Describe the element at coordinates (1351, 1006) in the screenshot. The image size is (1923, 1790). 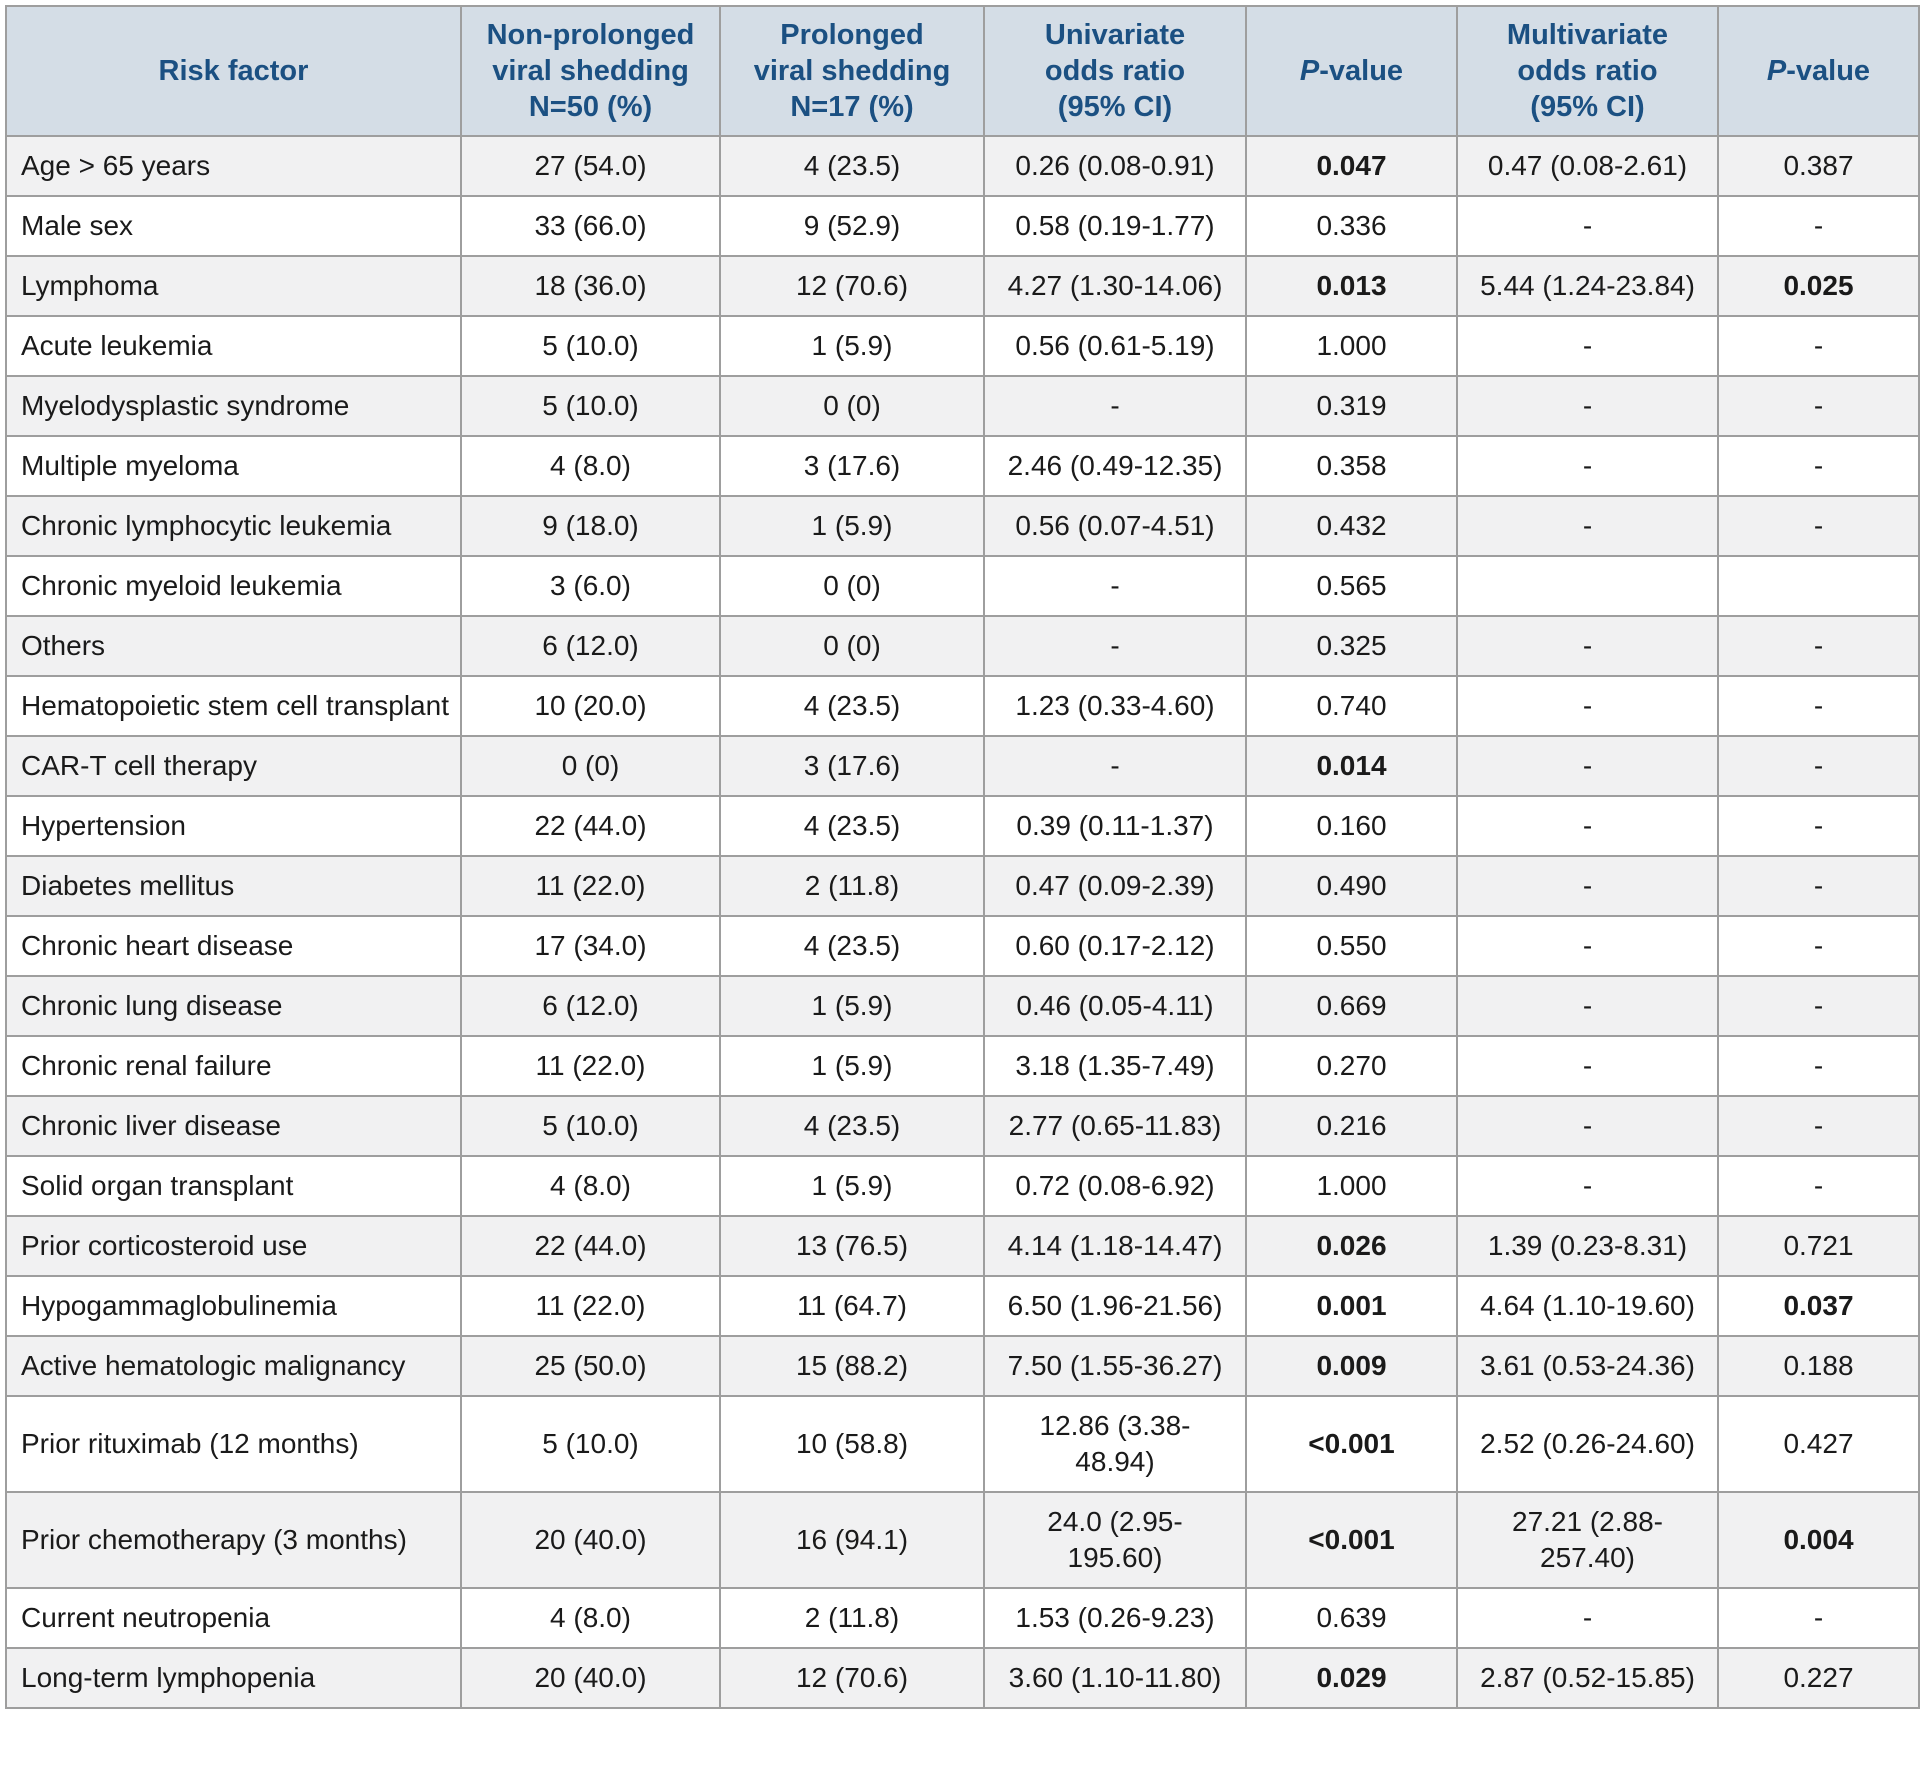
I see `cell-p-value-univariate: 0.669` at that location.